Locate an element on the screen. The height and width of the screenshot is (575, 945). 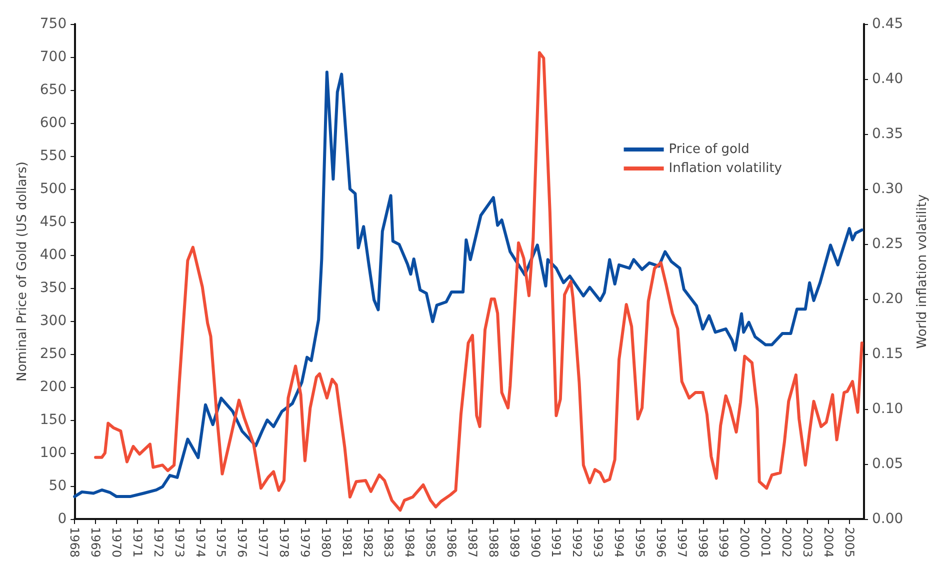
y2-tick-label: 0.45 is located at coordinates (888, 24).